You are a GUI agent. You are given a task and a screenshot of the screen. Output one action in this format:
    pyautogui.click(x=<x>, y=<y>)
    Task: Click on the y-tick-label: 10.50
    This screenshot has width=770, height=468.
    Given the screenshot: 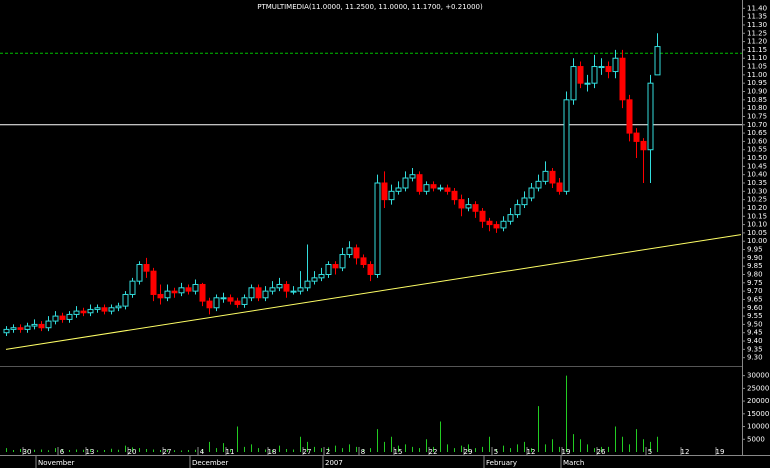 What is the action you would take?
    pyautogui.click(x=757, y=158)
    